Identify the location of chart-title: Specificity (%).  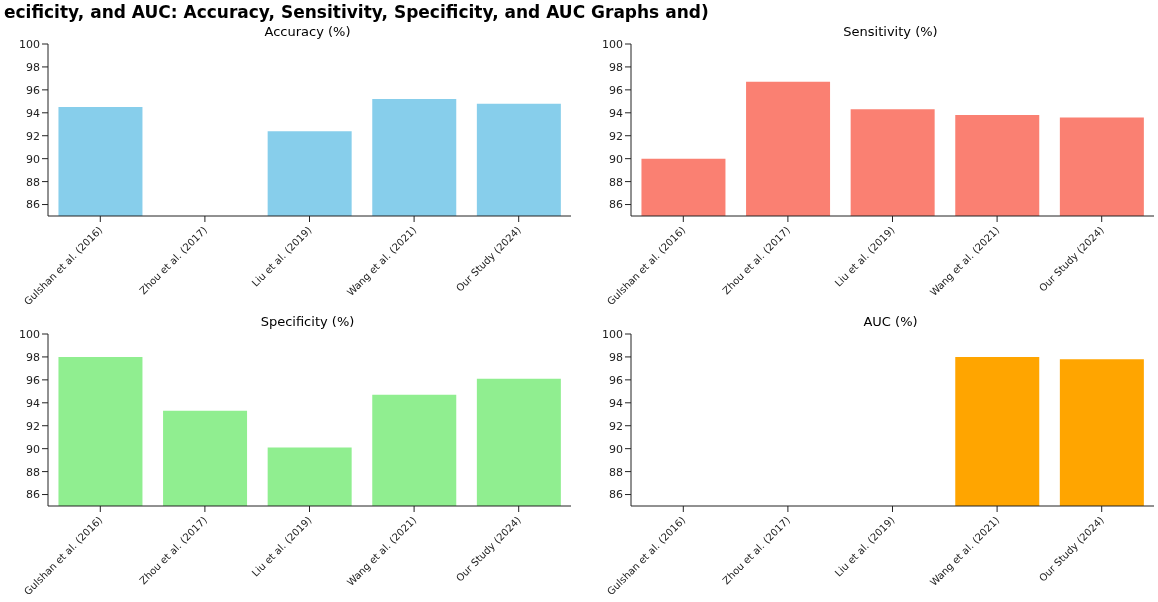
(307, 321).